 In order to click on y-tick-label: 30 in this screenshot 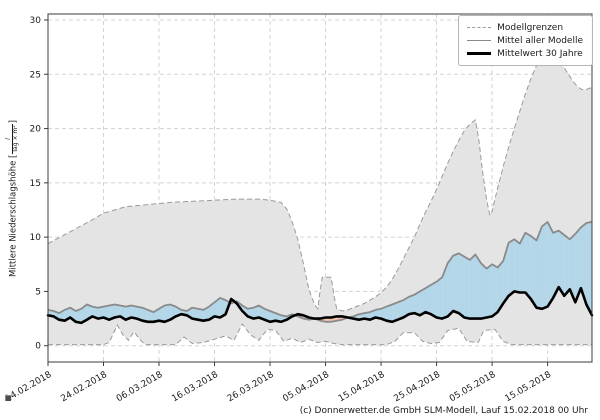, I will do `click(36, 21)`.